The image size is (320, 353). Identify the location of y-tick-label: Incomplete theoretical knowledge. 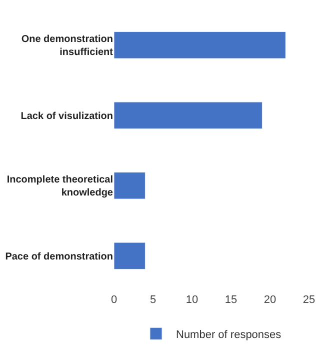
(60, 186).